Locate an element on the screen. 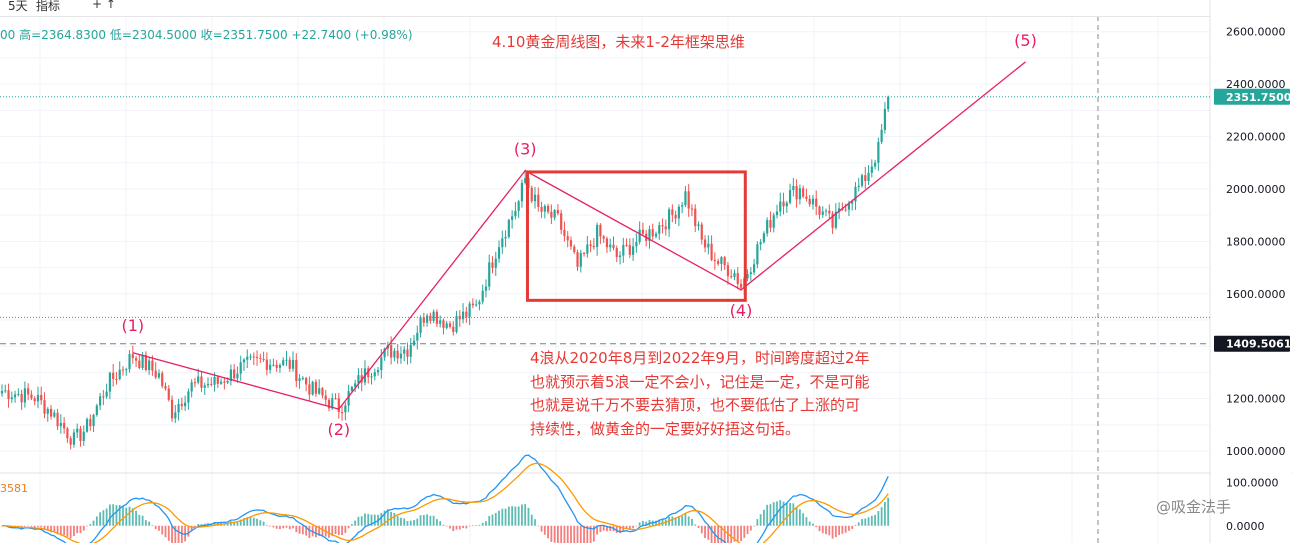 This screenshot has height=547, width=1293. wave-line is located at coordinates (432, 290).